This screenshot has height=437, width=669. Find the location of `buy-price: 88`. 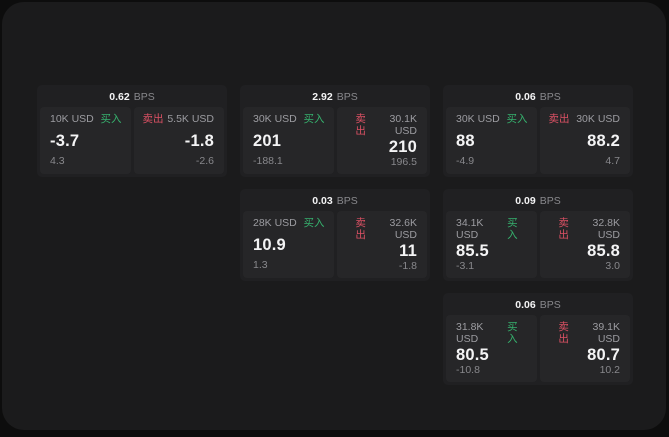

buy-price: 88 is located at coordinates (465, 140).